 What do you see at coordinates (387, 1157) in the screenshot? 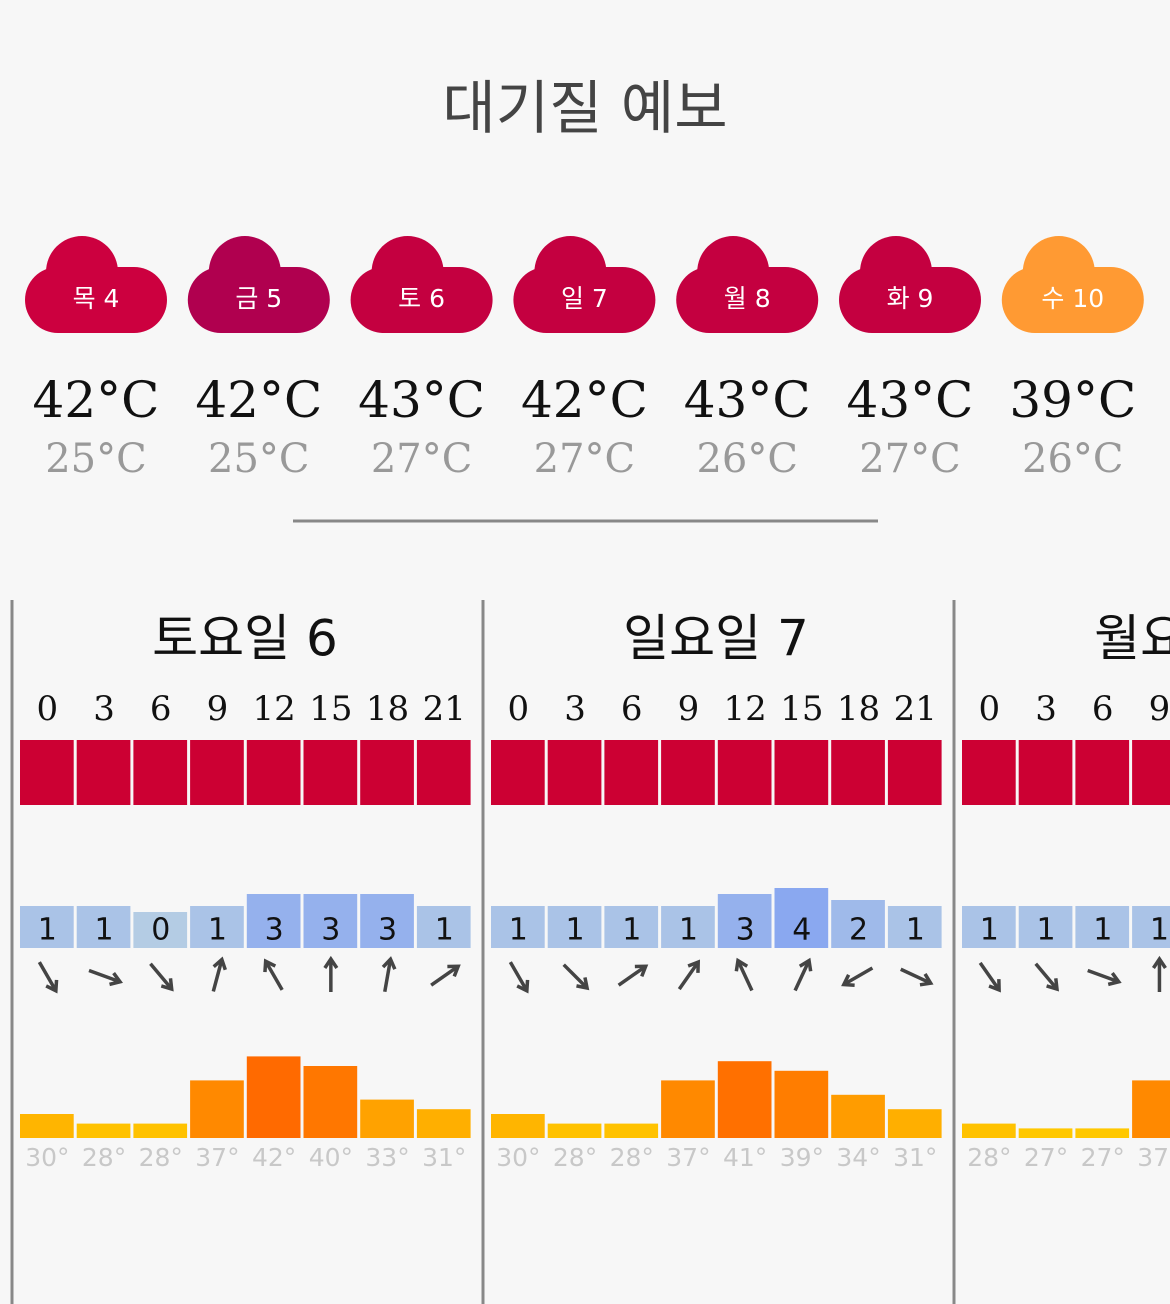
I see `temp-label: 33°` at bounding box center [387, 1157].